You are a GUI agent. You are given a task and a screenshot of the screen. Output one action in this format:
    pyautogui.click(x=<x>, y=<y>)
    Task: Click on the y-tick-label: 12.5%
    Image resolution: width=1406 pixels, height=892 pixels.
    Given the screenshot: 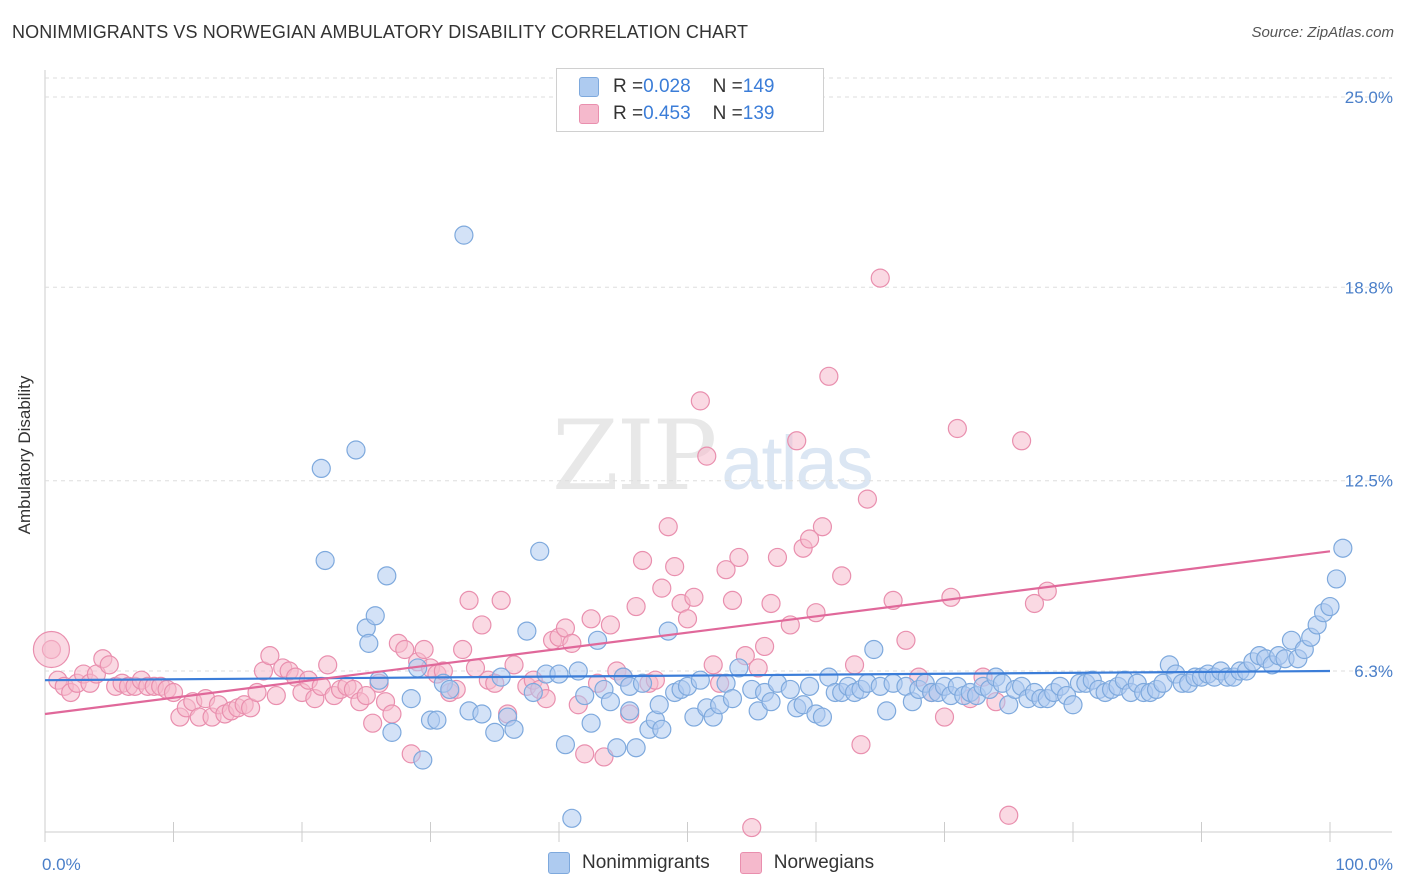 What is the action you would take?
    pyautogui.click(x=1369, y=481)
    